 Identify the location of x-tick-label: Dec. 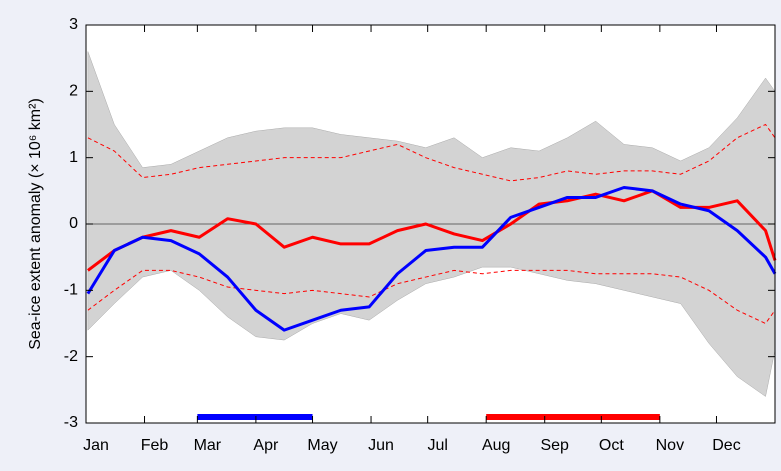
(726, 445).